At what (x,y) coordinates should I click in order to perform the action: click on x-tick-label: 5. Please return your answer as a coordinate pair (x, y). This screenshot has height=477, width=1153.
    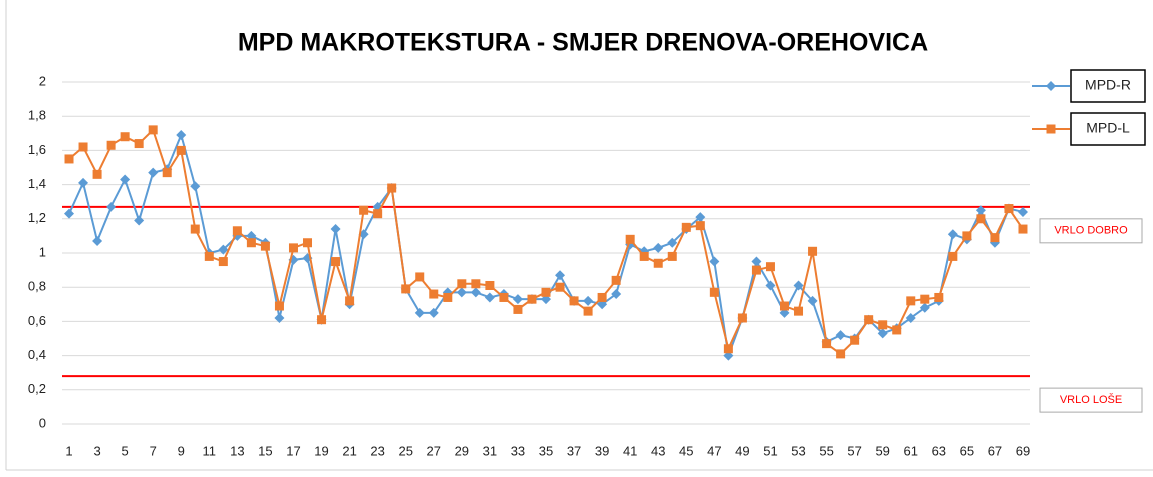
    Looking at the image, I should click on (125, 450).